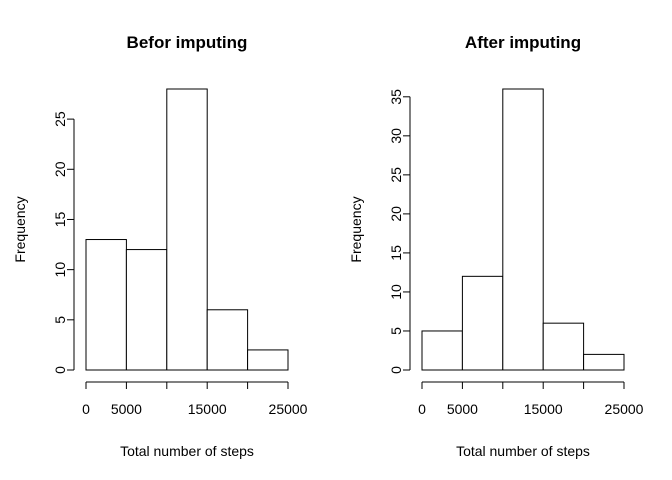  Describe the element at coordinates (207, 409) in the screenshot. I see `panel-1-x-tick-label-3: 15000` at that location.